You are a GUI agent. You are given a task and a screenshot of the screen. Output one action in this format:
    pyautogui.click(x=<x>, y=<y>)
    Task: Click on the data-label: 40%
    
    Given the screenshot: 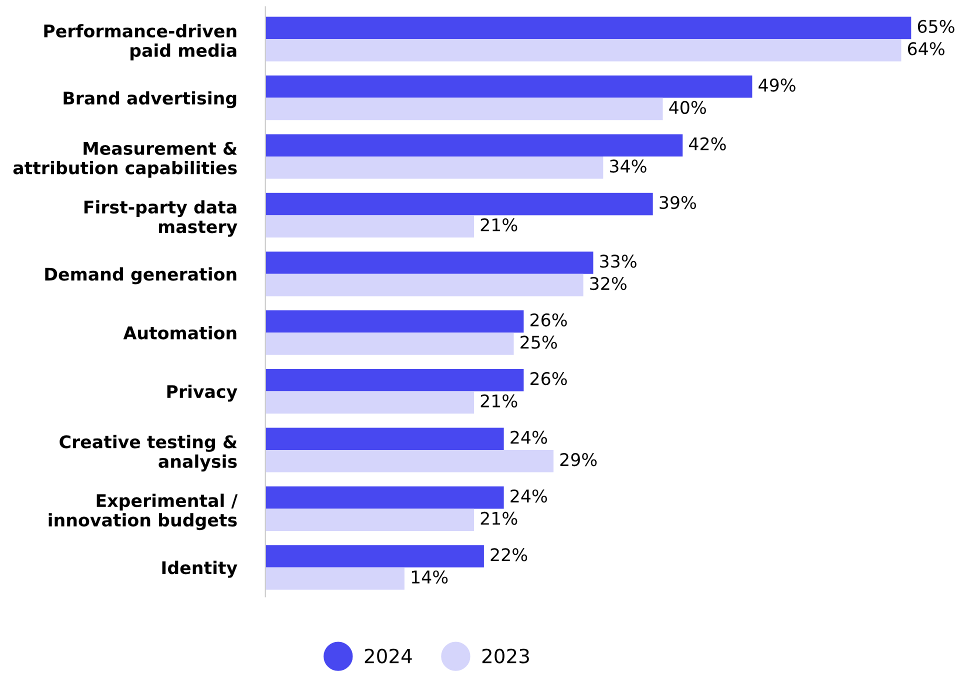 What is the action you would take?
    pyautogui.click(x=687, y=107)
    